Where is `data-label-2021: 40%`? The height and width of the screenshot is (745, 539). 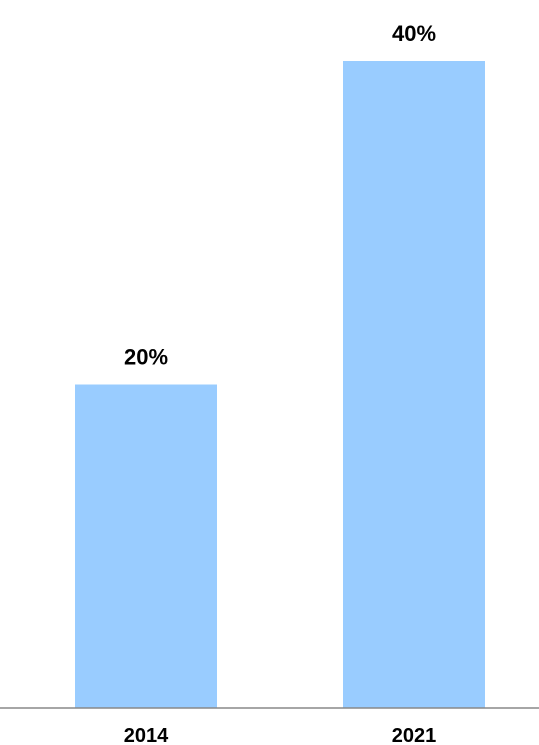 data-label-2021: 40% is located at coordinates (414, 33).